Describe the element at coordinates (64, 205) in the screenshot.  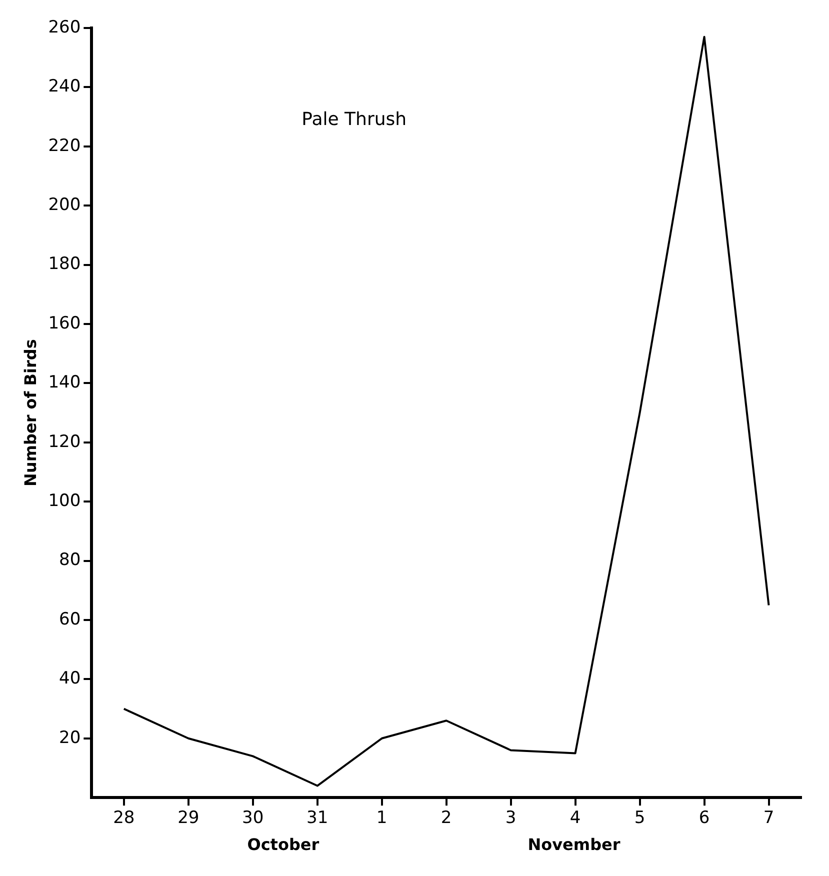
I see `y-tick-label: 200` at that location.